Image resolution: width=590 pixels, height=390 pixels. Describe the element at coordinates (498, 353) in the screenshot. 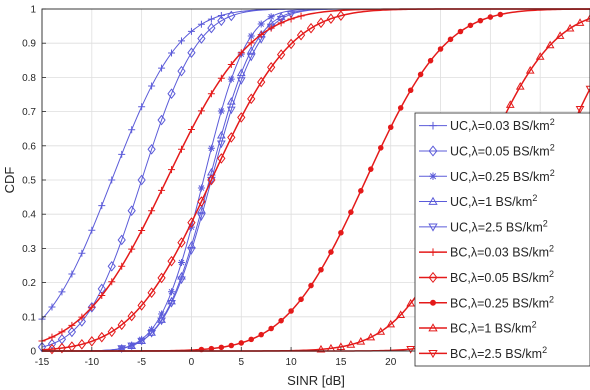

I see `legend-label: BC,λ=2.5 BS/km2` at that location.